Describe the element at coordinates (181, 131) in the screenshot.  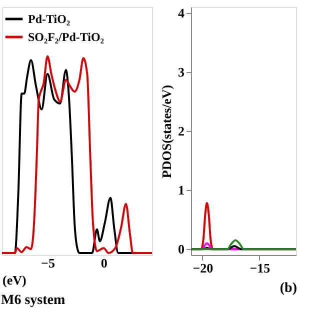
I see `y-tick-label: 2` at that location.